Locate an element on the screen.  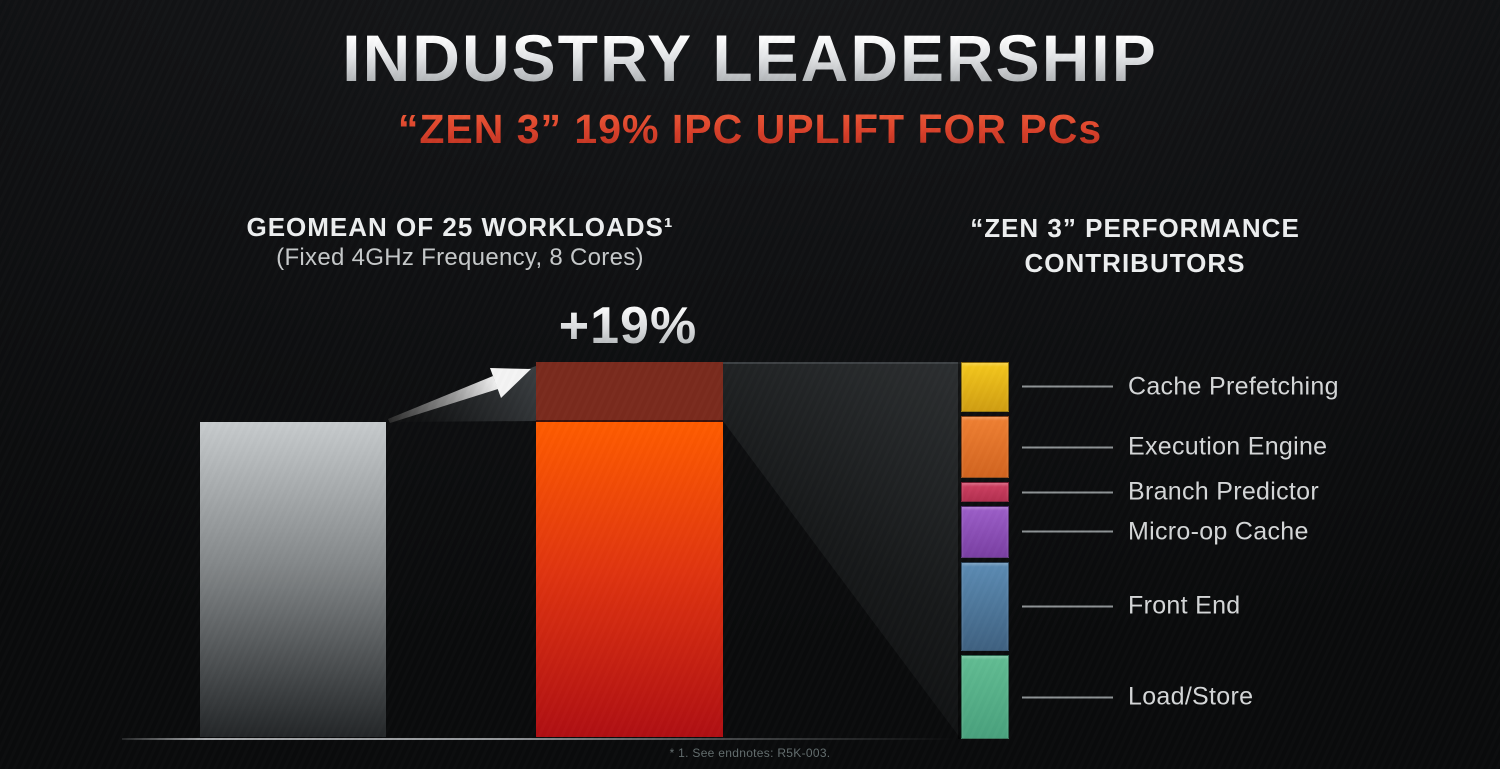
legend-row: Cache Prefetching is located at coordinates (1180, 386).